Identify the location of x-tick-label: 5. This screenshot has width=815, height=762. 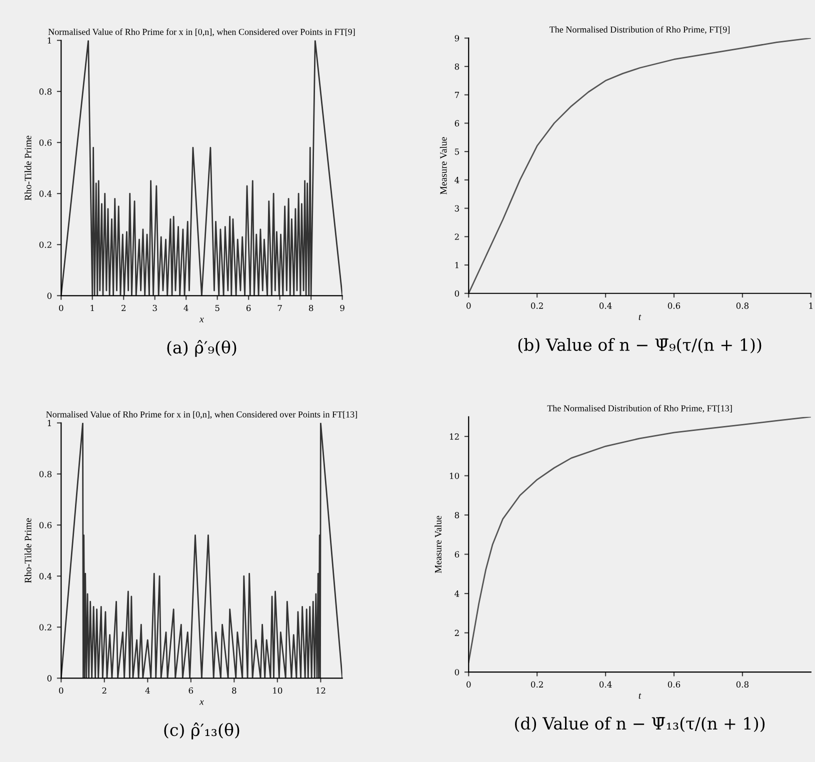
(217, 308).